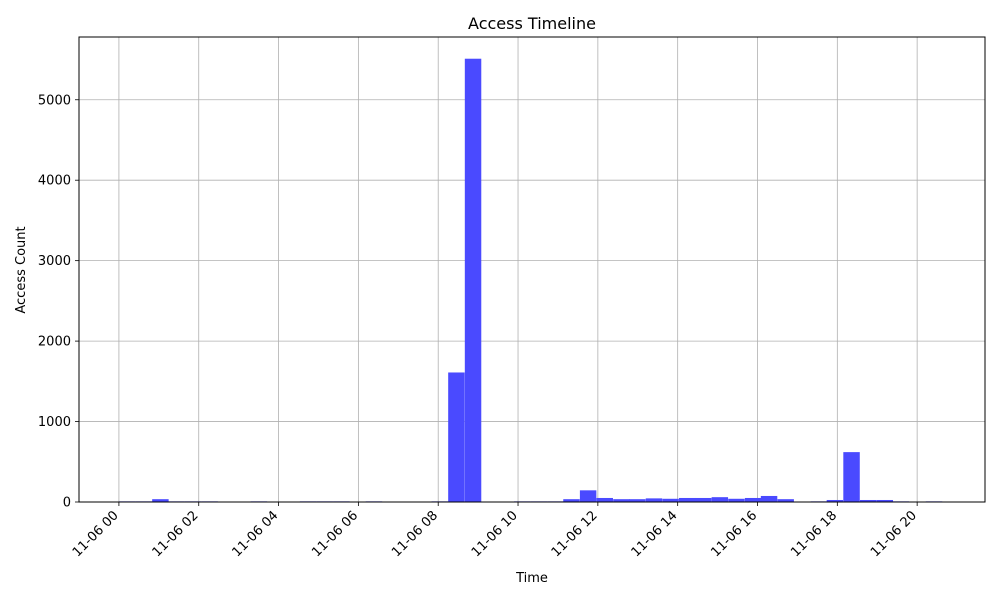 The image size is (1000, 600). Describe the element at coordinates (495, 534) in the screenshot. I see `x-tick-label: 11-06 10` at that location.